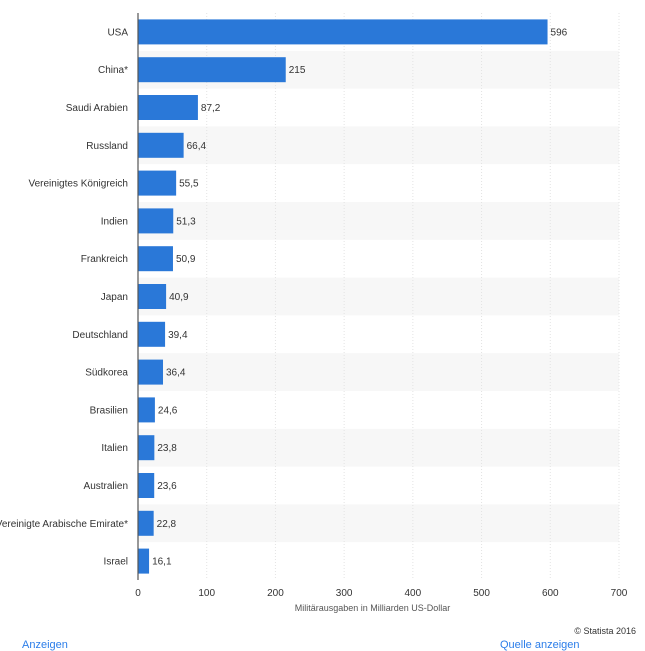 The width and height of the screenshot is (645, 651). Describe the element at coordinates (559, 32) in the screenshot. I see `data-label: 596` at that location.